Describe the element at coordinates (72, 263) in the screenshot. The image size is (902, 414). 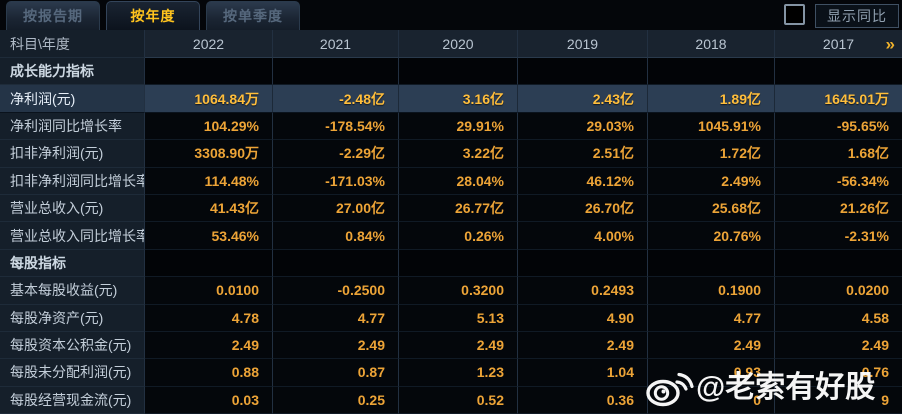
I see `row-label: 每股指标` at that location.